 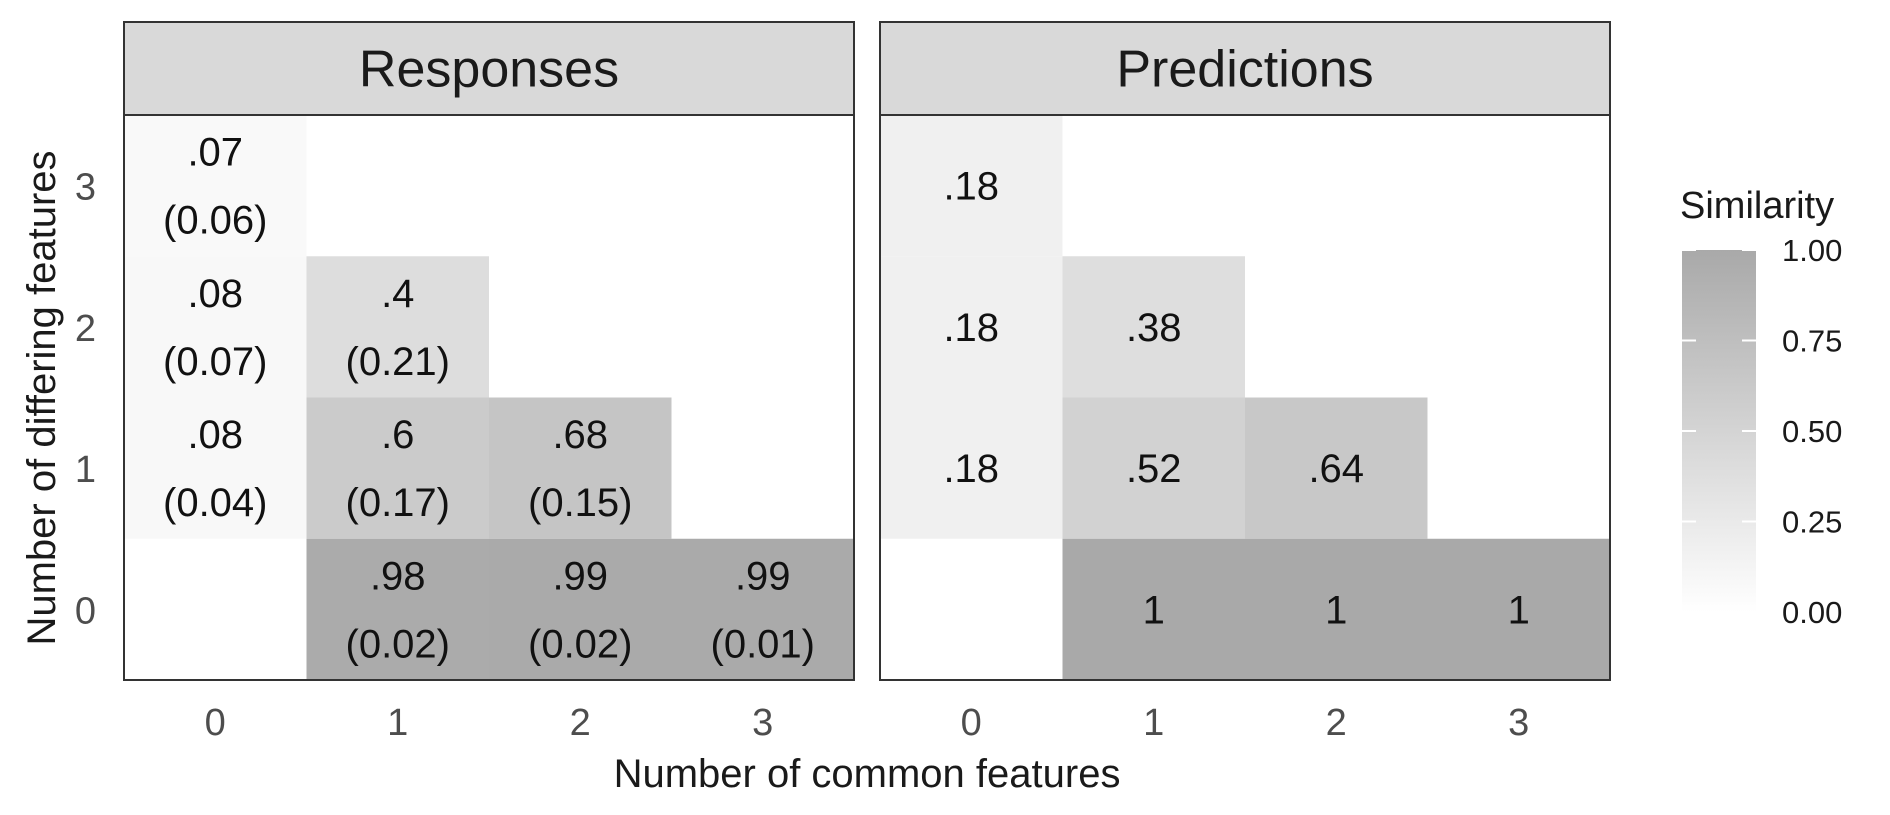 I want to click on cell-value-label: .07, so click(x=215, y=153).